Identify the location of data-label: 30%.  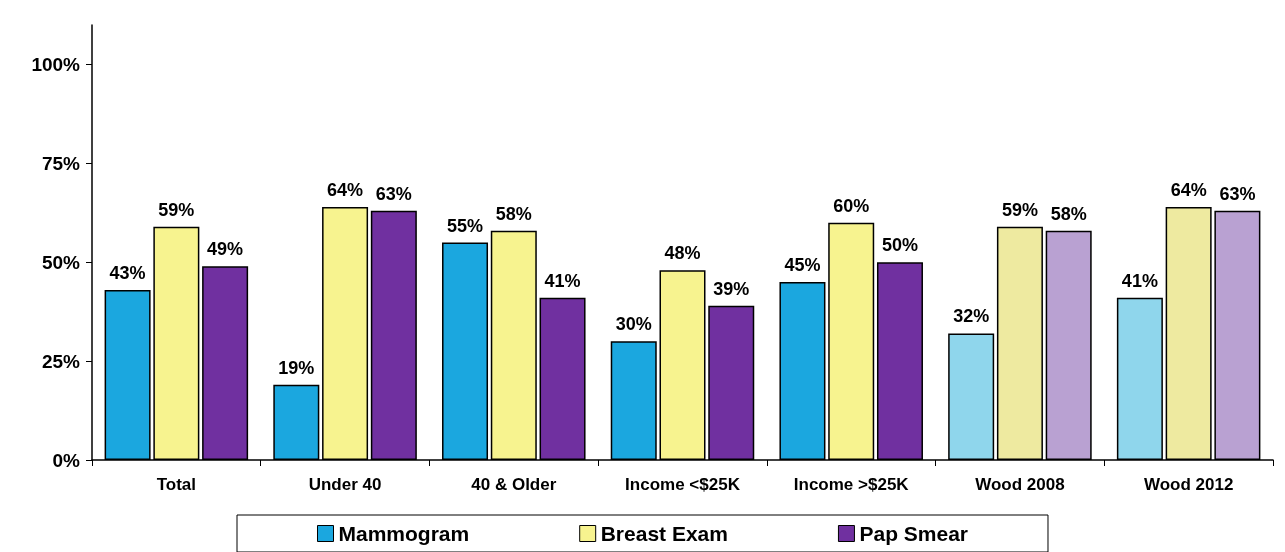
(633, 324).